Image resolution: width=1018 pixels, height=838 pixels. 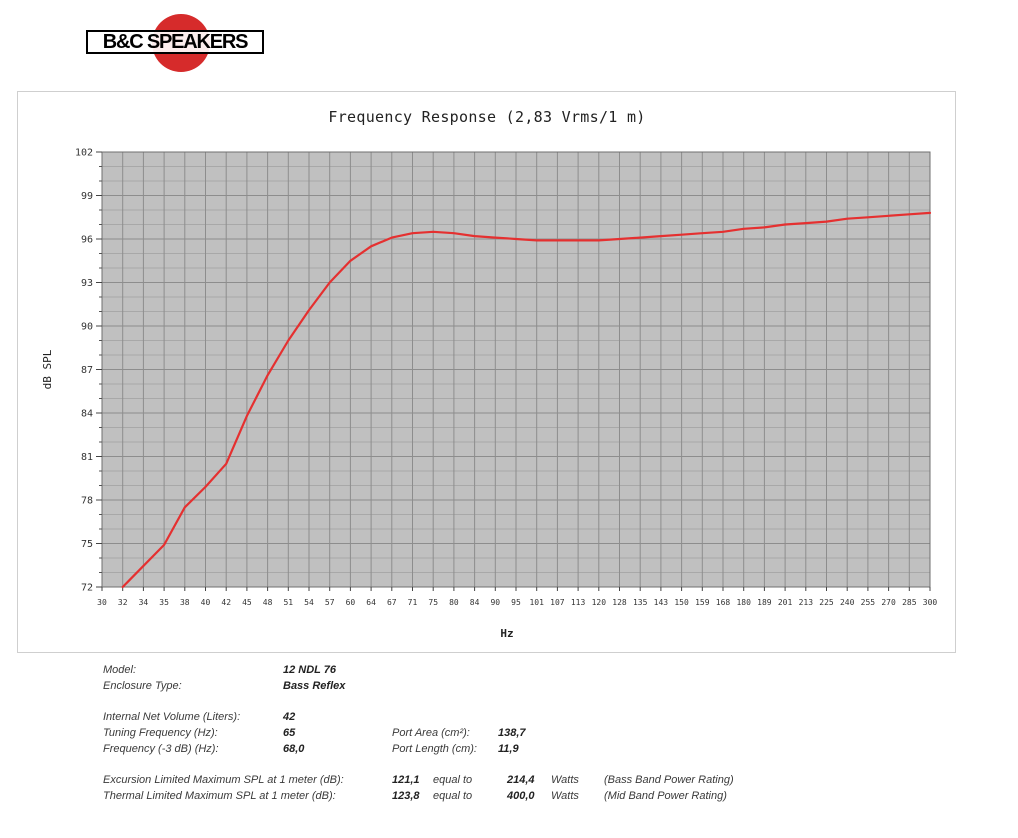 I want to click on spec-excursion-value: 121,1, so click(x=406, y=780).